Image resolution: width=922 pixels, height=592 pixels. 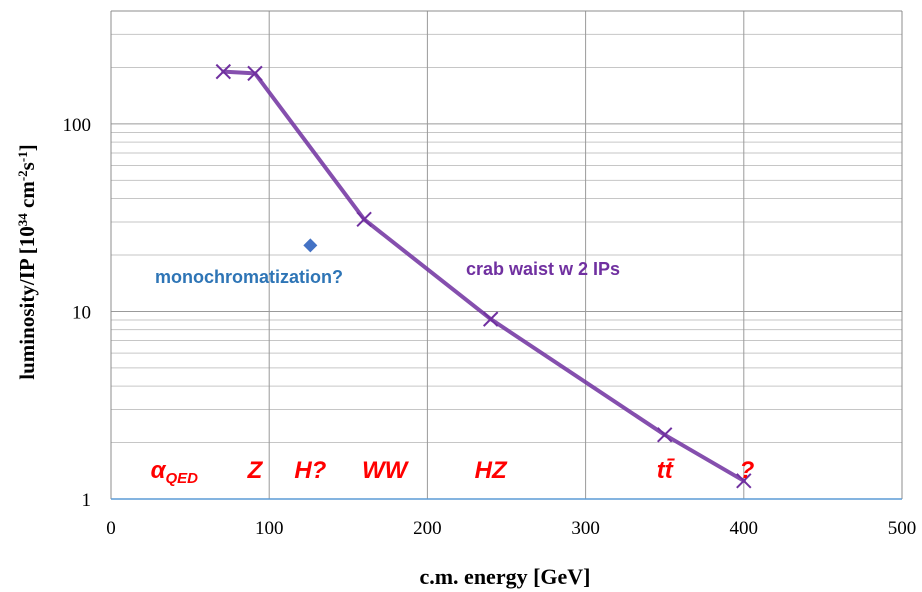 I want to click on process-label-text: H?, so click(x=310, y=470).